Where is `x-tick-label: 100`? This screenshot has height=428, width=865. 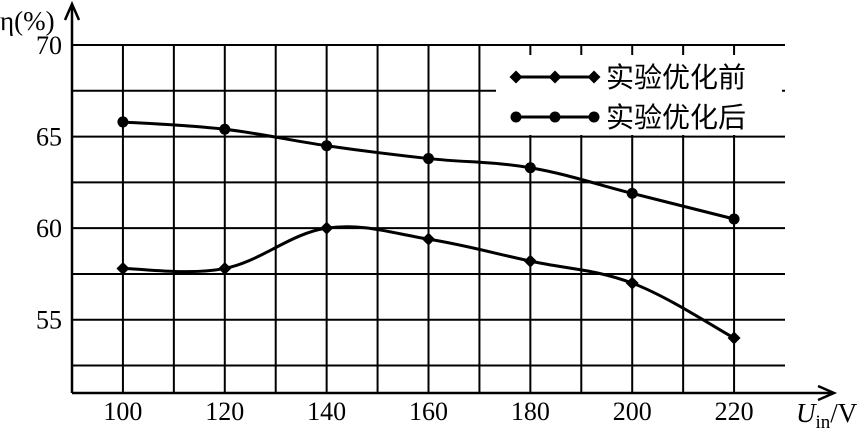
x-tick-label: 100 is located at coordinates (122, 411).